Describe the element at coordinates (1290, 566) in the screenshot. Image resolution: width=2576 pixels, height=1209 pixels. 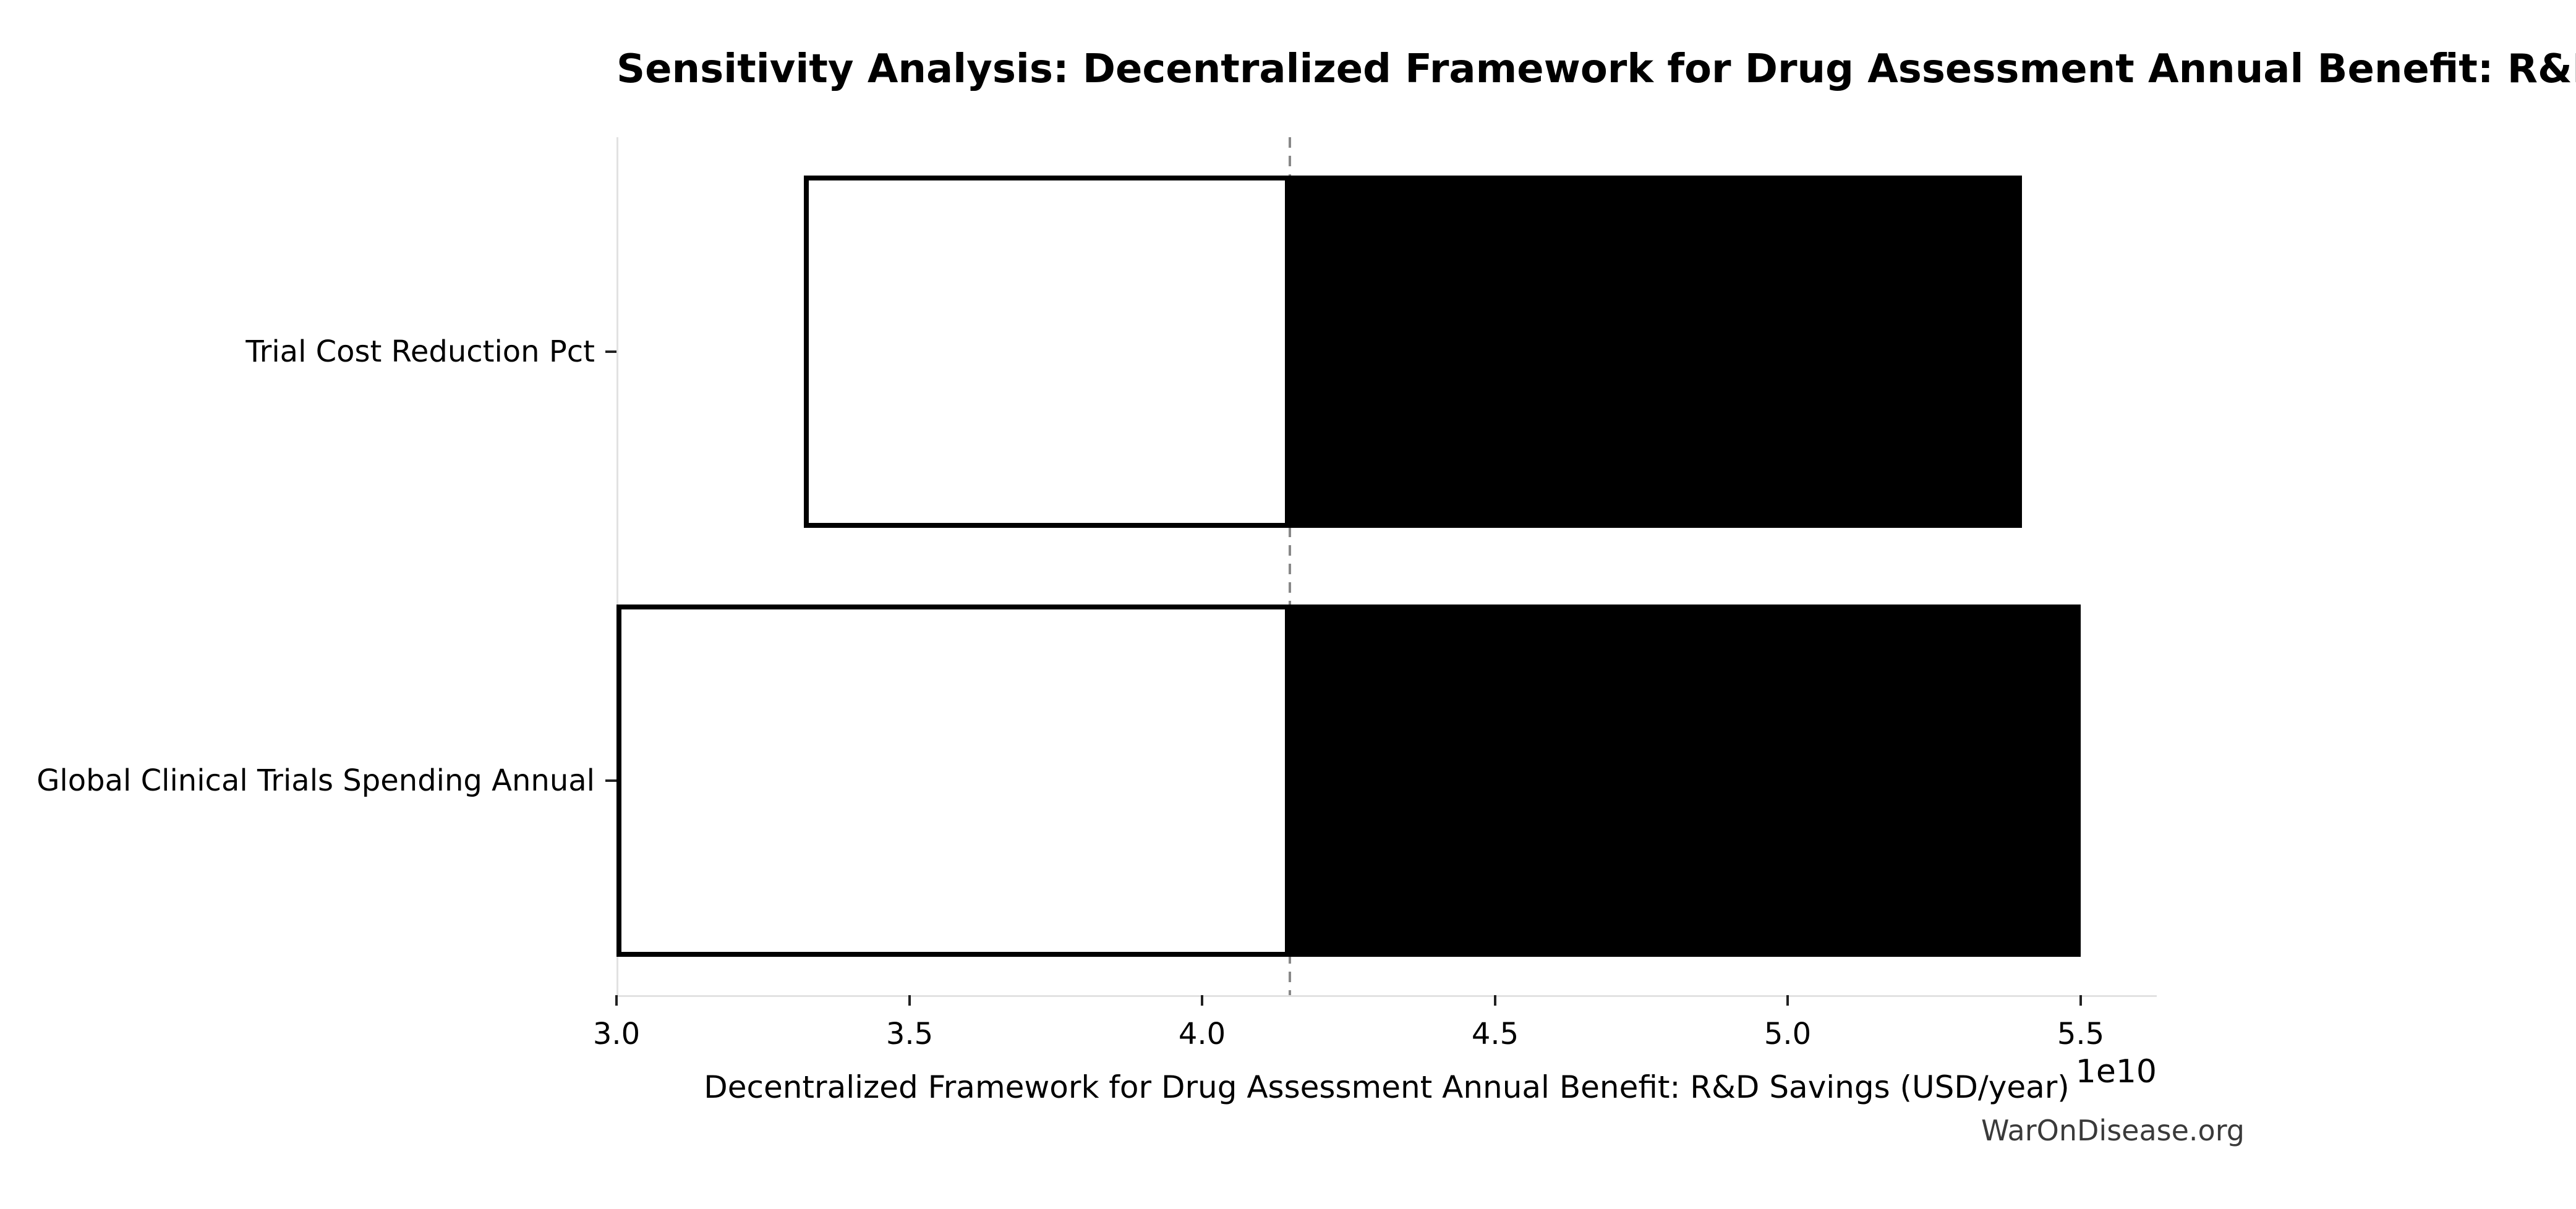
I see `baseline-dashed-line` at that location.